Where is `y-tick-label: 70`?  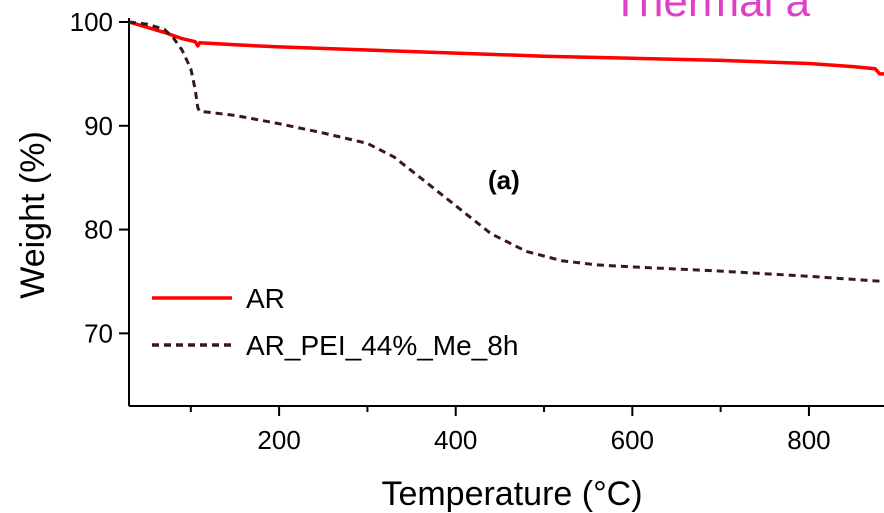
y-tick-label: 70 is located at coordinates (98, 333).